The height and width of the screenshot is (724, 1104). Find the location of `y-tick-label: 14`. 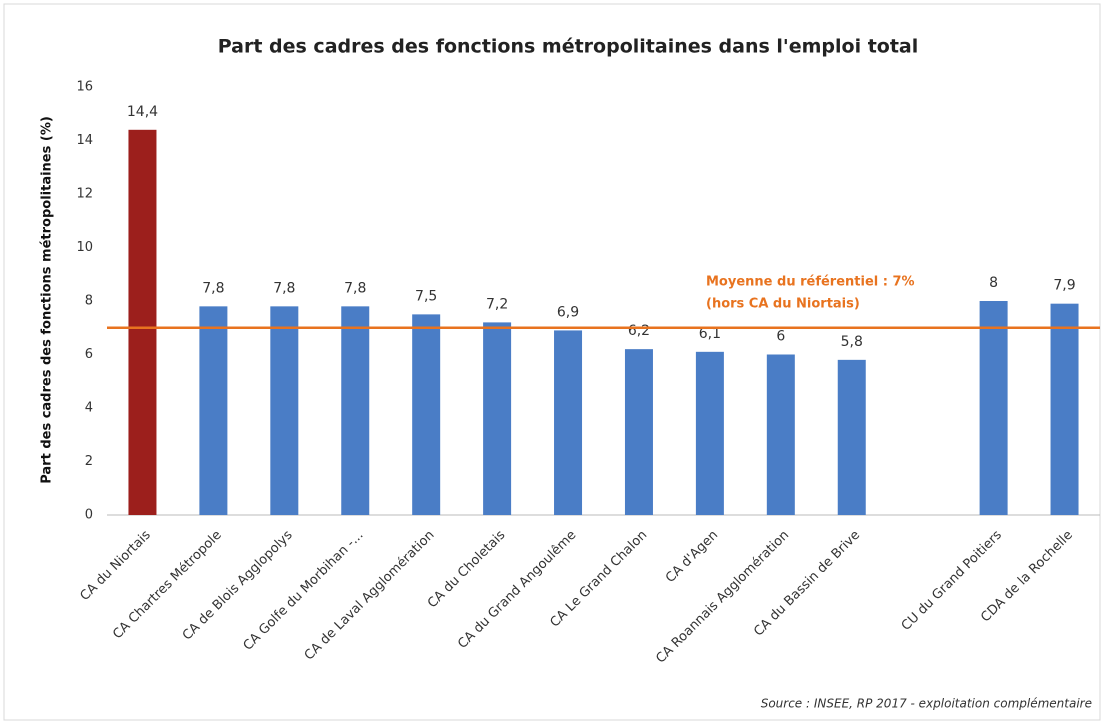

y-tick-label: 14 is located at coordinates (84, 140).